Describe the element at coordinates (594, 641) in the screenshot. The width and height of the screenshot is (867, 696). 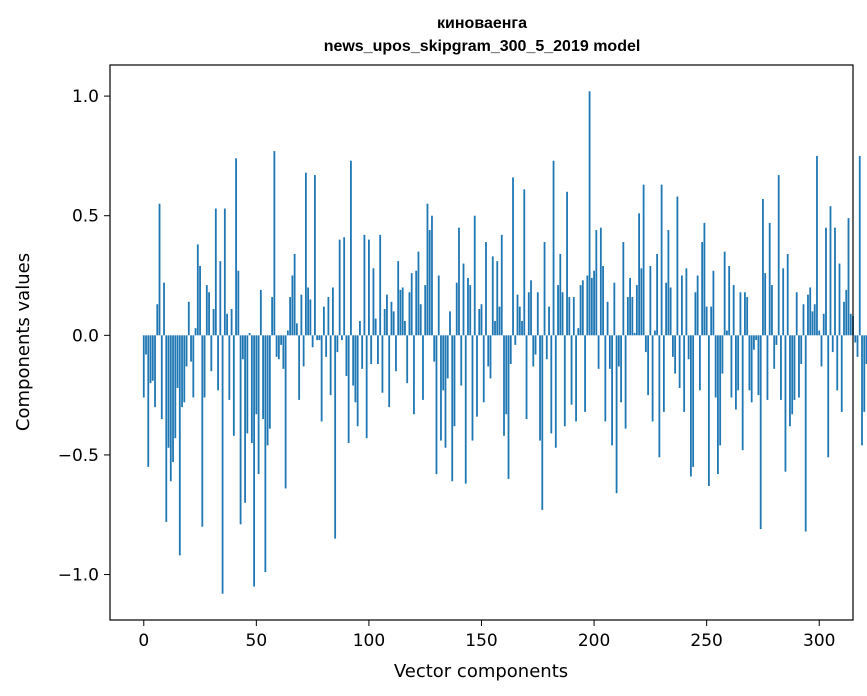
I see `x-tick-label-4: 200` at that location.